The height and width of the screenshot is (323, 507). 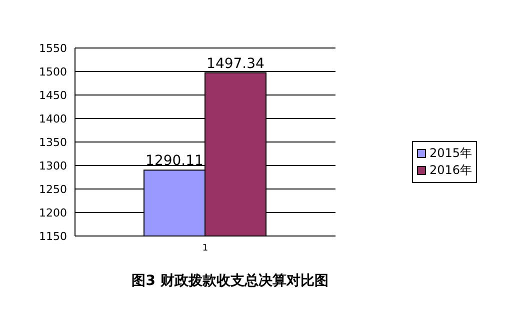 What do you see at coordinates (53, 119) in the screenshot?
I see `y-tick-label: 1400` at bounding box center [53, 119].